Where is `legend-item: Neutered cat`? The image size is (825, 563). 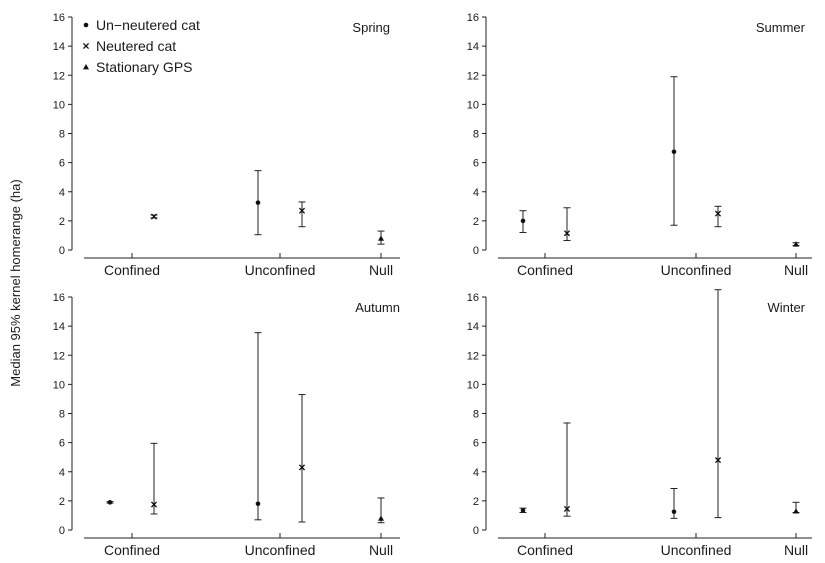
legend-item: Neutered cat is located at coordinates (129, 46).